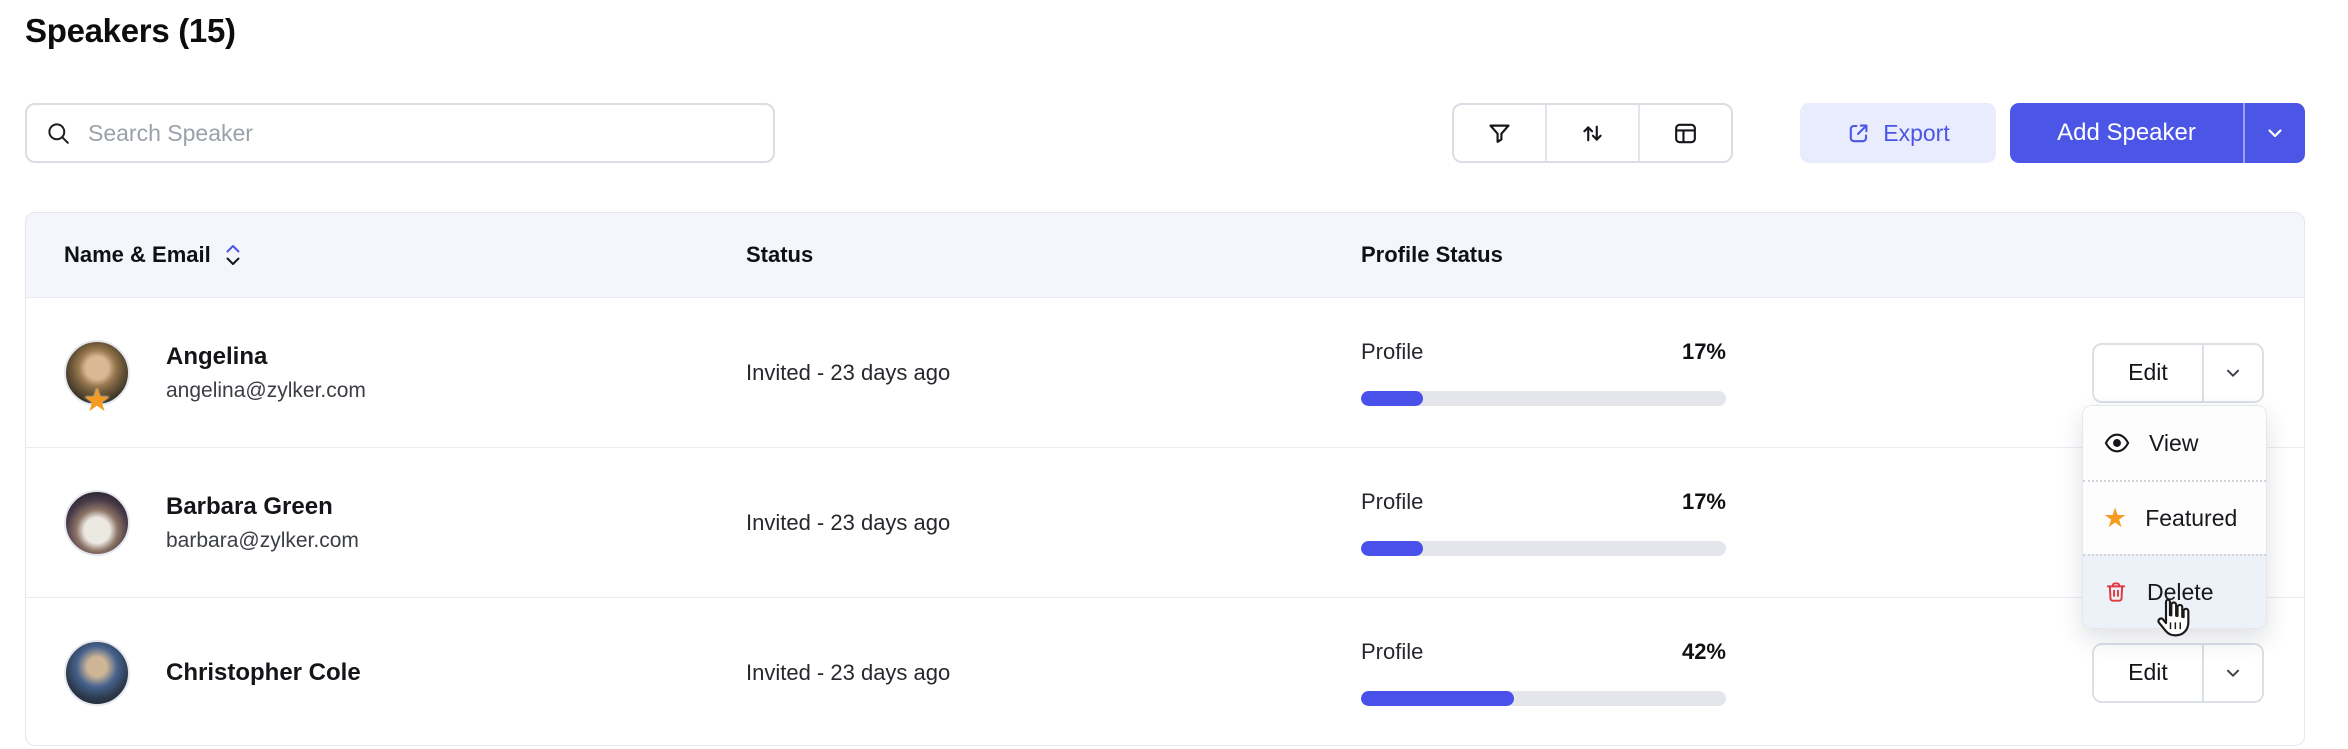 The image size is (2348, 749). I want to click on column-header-name-email: Name & Email, so click(386, 255).